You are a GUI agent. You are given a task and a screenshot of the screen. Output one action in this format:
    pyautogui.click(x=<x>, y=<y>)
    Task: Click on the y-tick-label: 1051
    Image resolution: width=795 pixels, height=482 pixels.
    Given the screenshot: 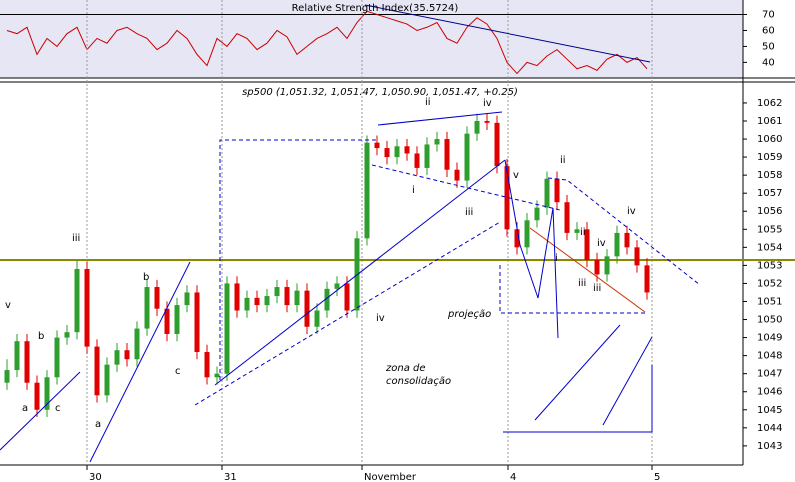 What is the action you would take?
    pyautogui.click(x=769, y=301)
    